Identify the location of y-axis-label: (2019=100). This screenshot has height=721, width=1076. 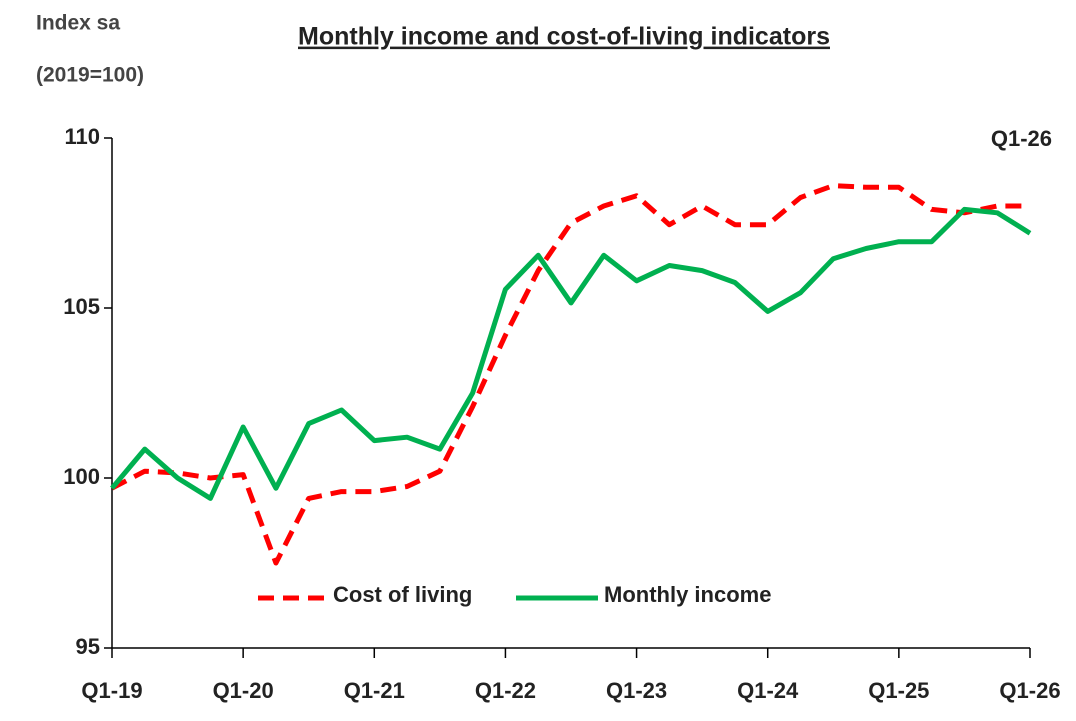
(90, 75).